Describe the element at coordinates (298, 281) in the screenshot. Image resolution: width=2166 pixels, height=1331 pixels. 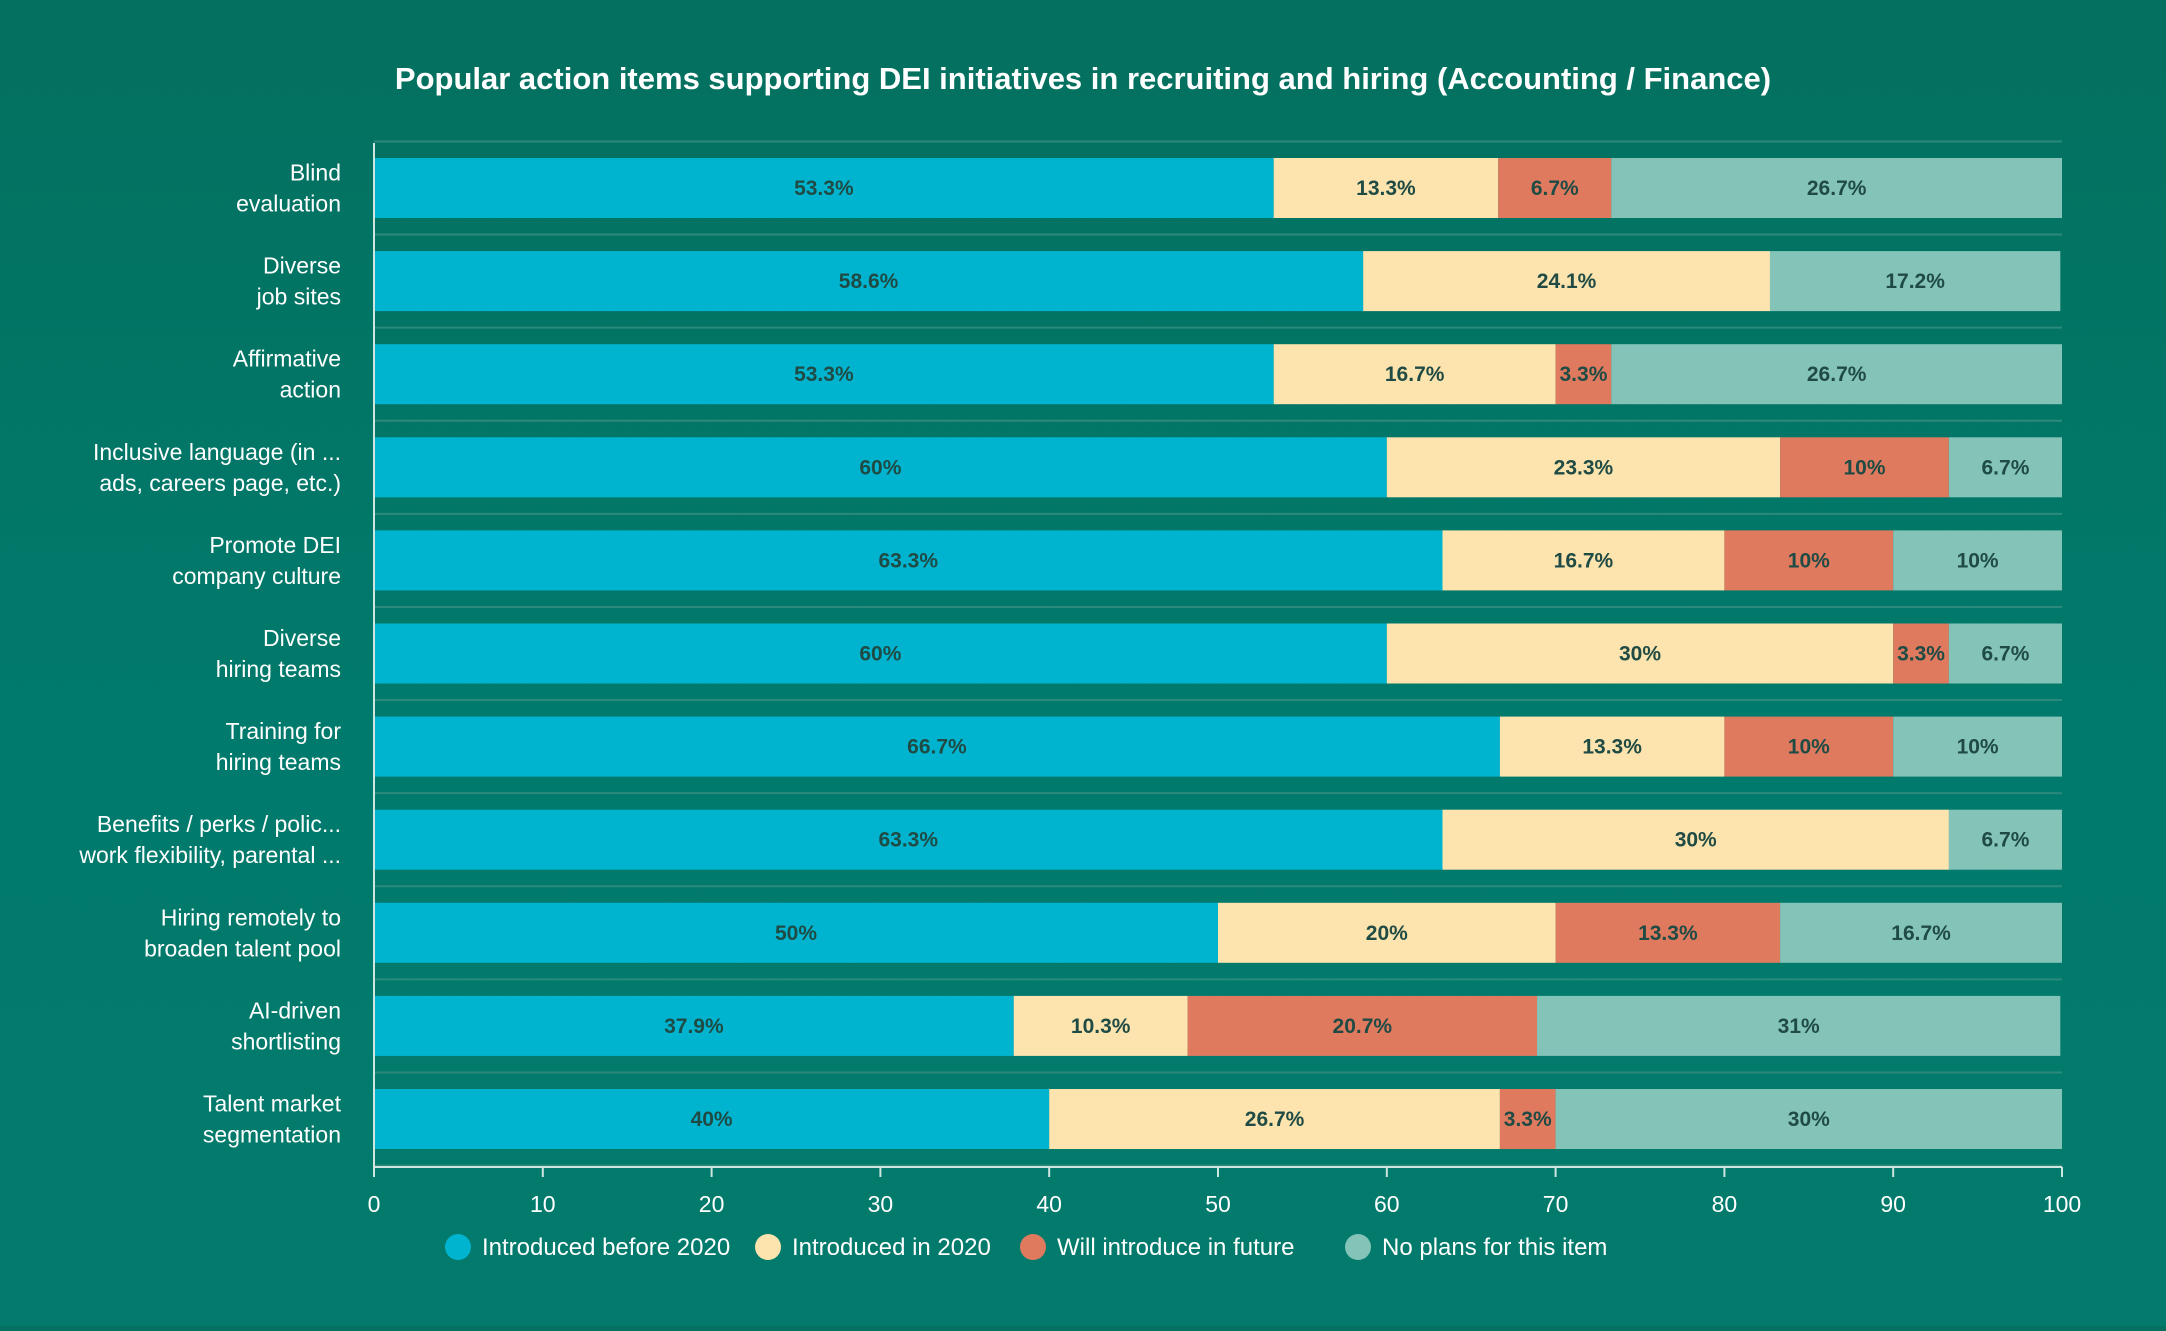
I see `category-label: Diverse job sites` at that location.